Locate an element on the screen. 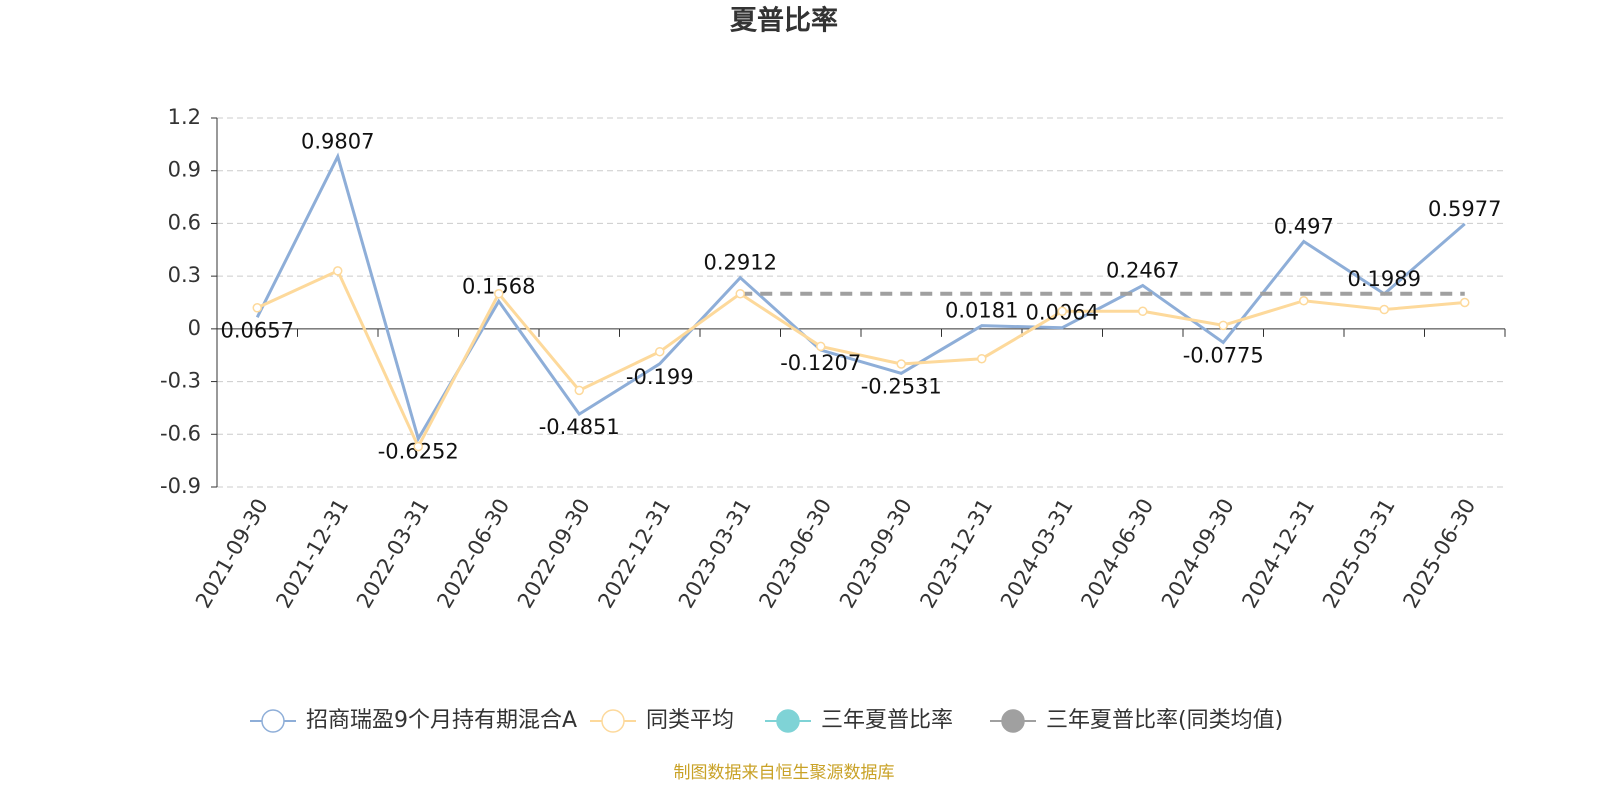 This screenshot has height=800, width=1600. data-label: 0.497 is located at coordinates (1304, 227).